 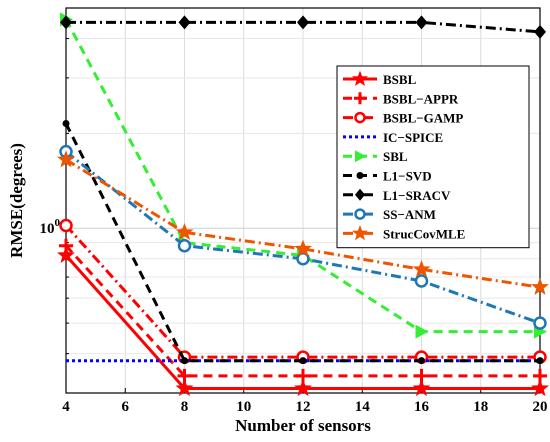 I want to click on legend-label: L1−SRACV, so click(x=417, y=195).